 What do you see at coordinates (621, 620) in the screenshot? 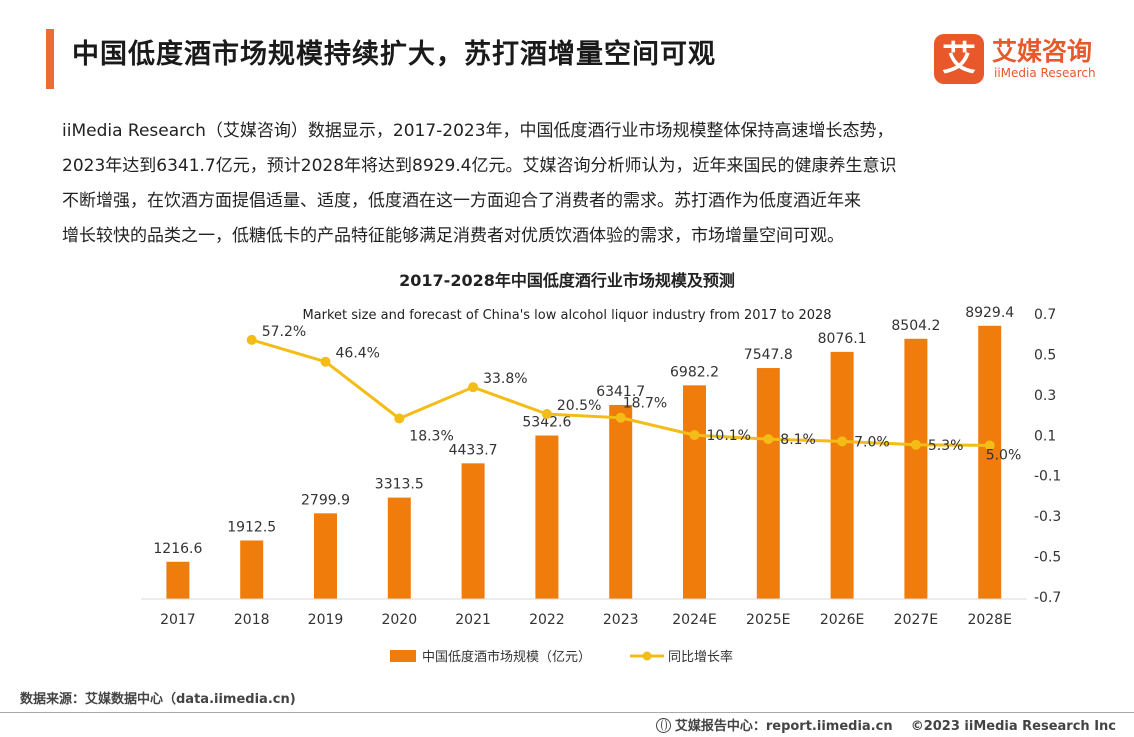
I see `x-tick-label: 2023` at bounding box center [621, 620].